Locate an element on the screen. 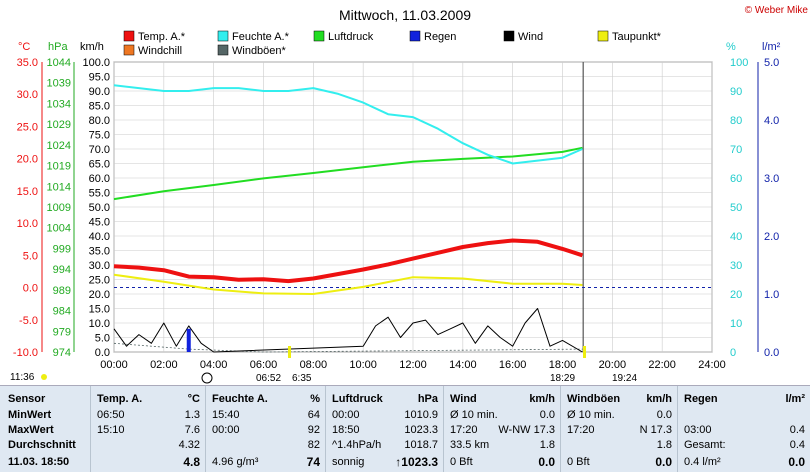 Image resolution: width=810 pixels, height=472 pixels. stats-cell-value: N 17.3 is located at coordinates (655, 430).